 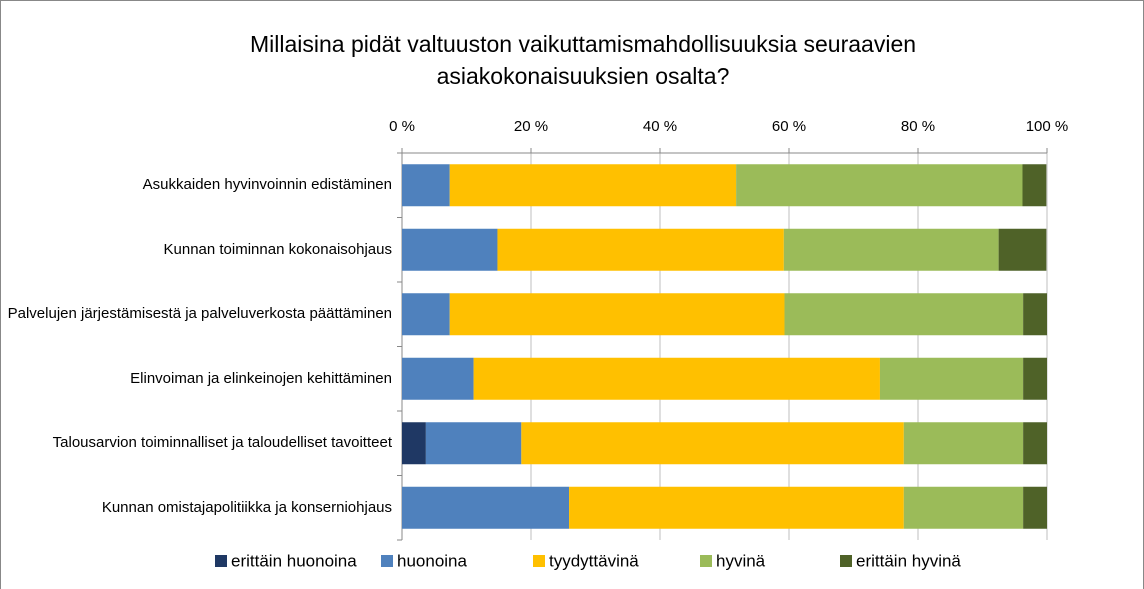 I want to click on x-tick-label: 40 %, so click(x=660, y=126).